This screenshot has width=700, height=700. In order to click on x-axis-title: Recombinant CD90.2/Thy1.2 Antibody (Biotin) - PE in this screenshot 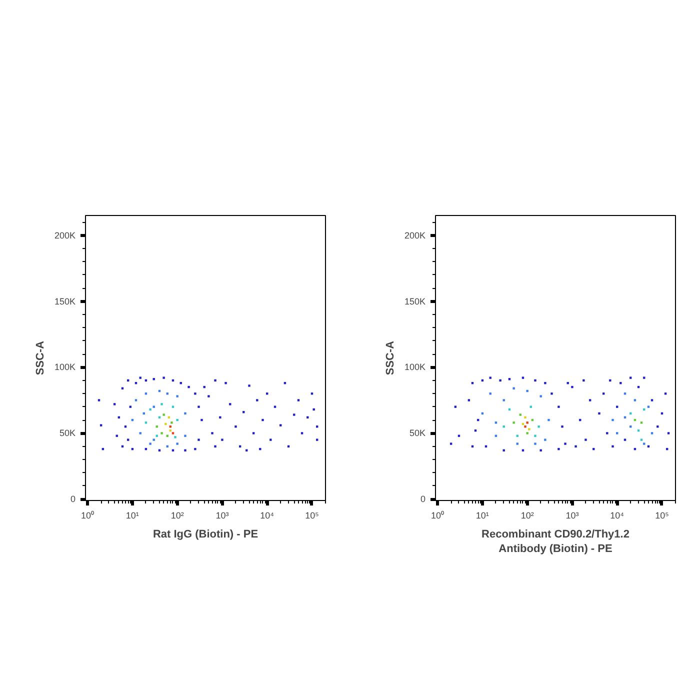, I will do `click(556, 541)`.